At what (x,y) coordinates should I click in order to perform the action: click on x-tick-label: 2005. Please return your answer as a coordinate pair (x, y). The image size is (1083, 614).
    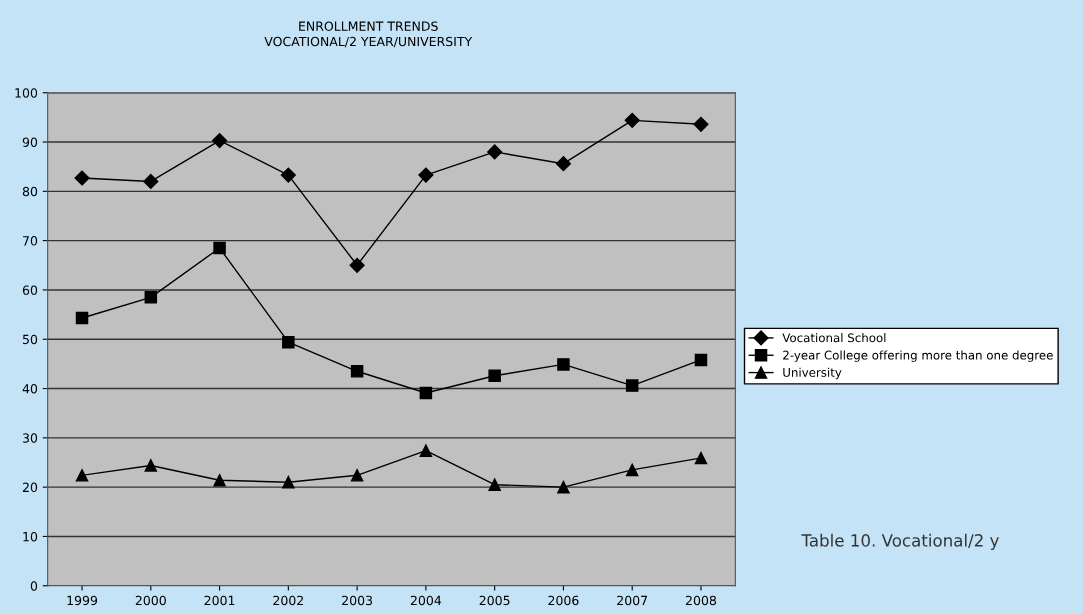
    Looking at the image, I should click on (494, 600).